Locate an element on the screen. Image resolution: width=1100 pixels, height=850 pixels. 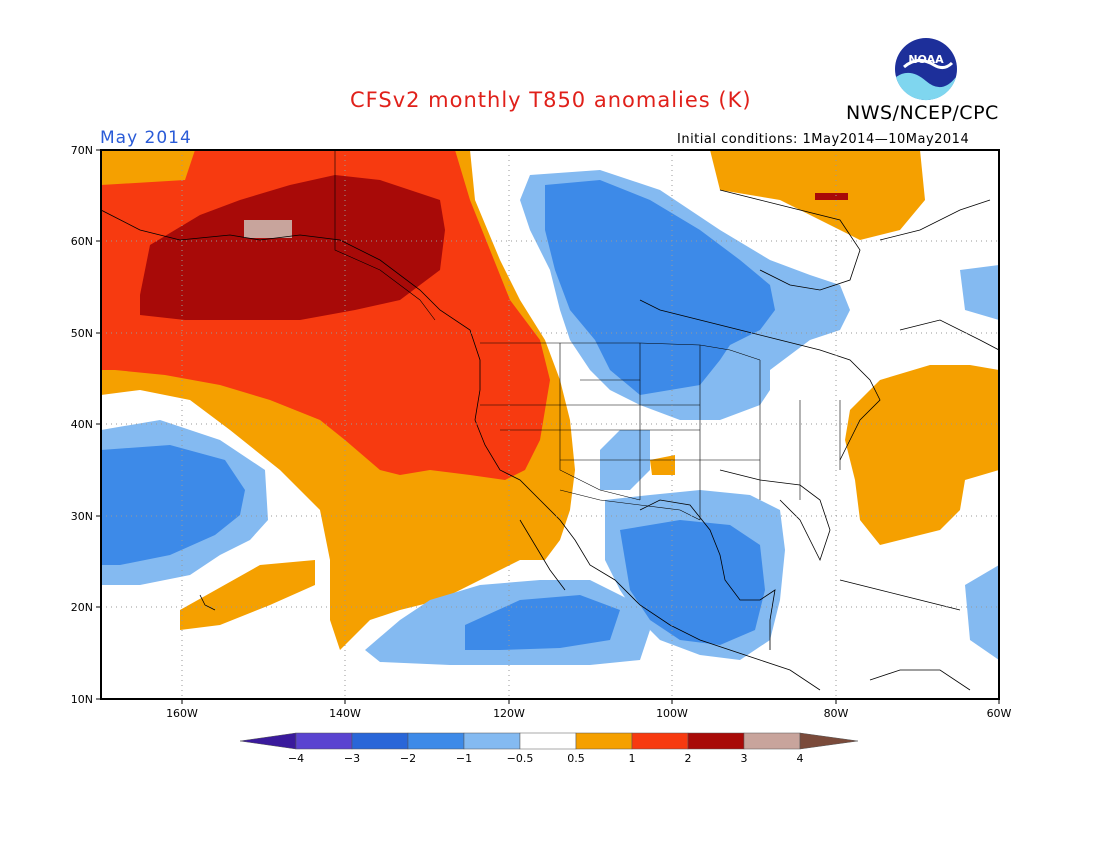
noaa-logo-text: NOAA is located at coordinates (926, 59).